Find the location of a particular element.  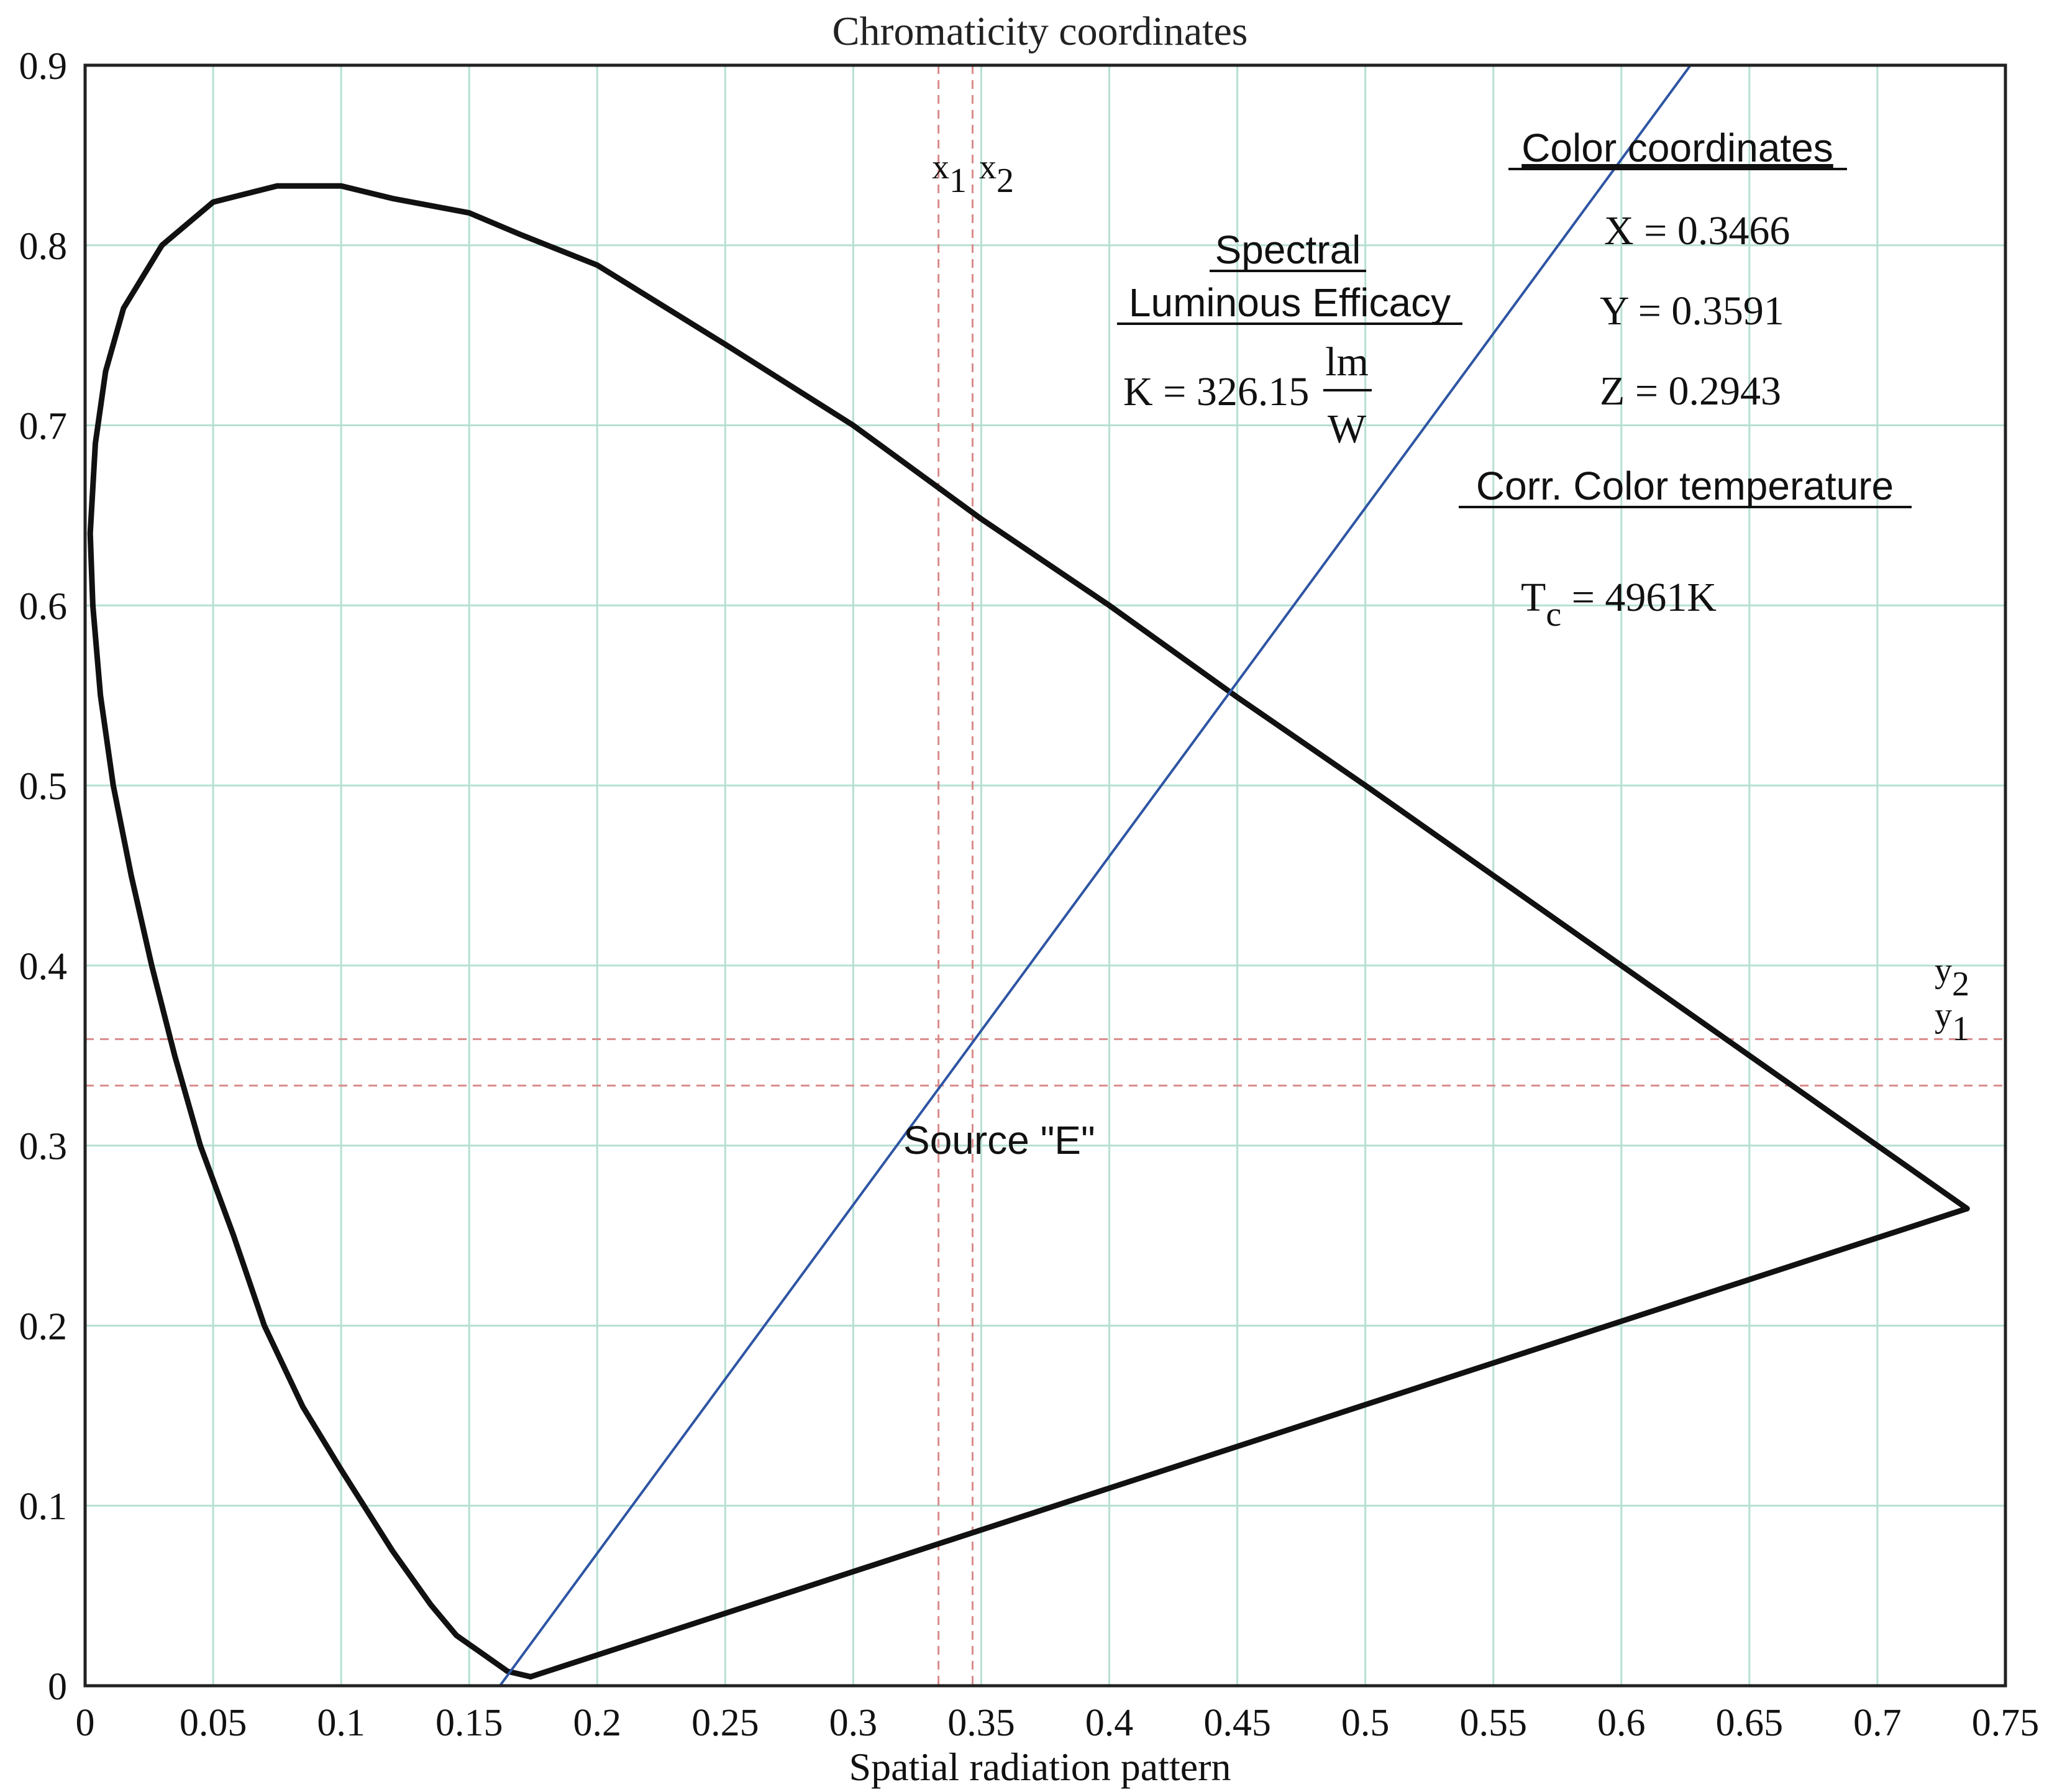

y-tick-label: 0.3 is located at coordinates (43, 1147).